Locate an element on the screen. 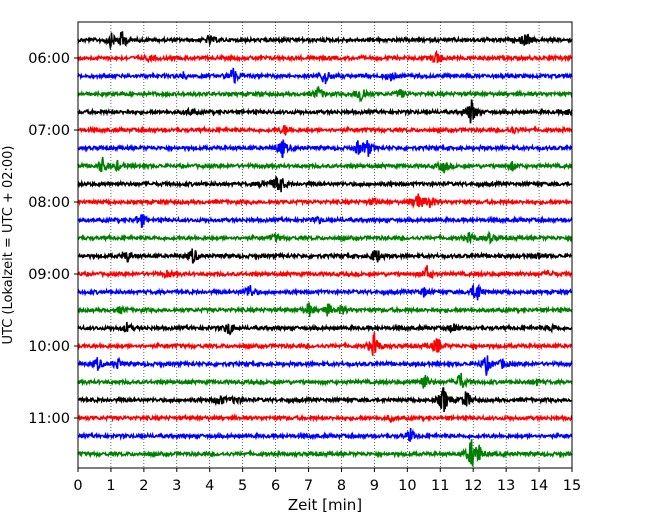 Image resolution: width=650 pixels, height=520 pixels. x-tick-label: 11 is located at coordinates (440, 486).